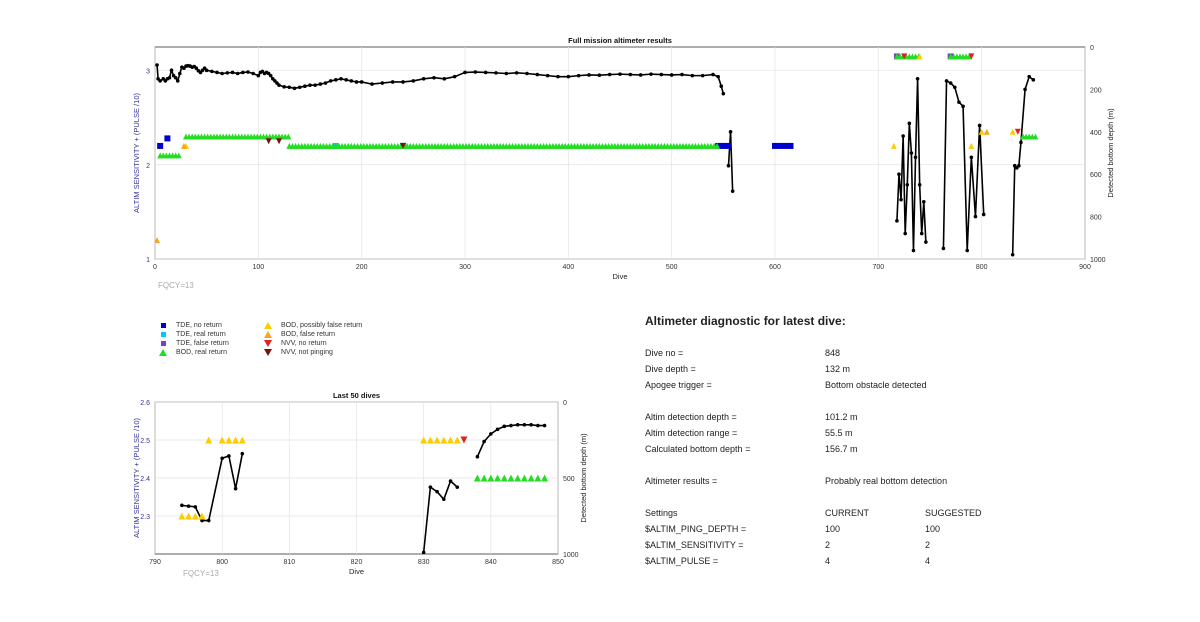  I want to click on diagnostic-value: 55.5 m, so click(839, 433).